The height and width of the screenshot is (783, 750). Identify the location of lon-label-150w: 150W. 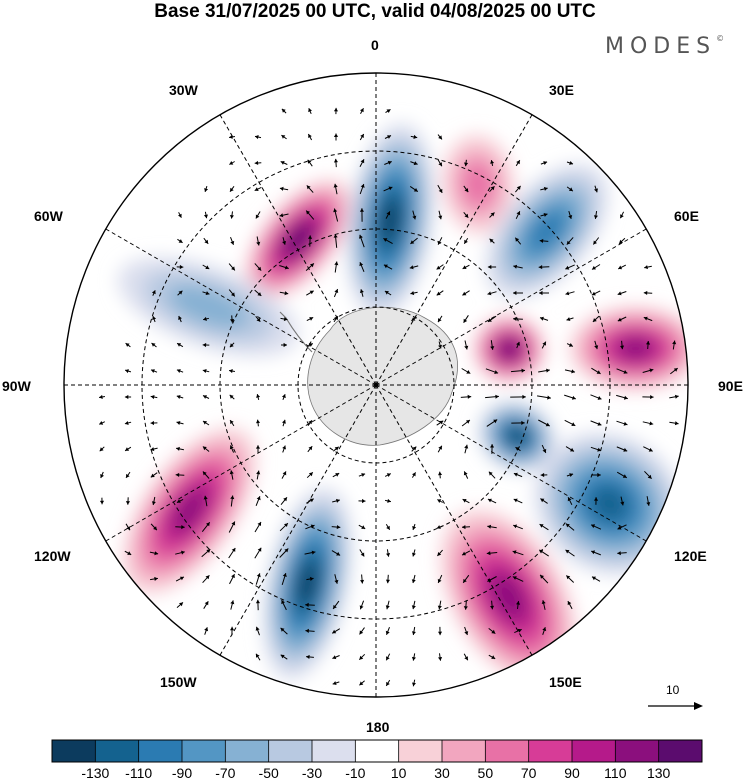
(178, 682).